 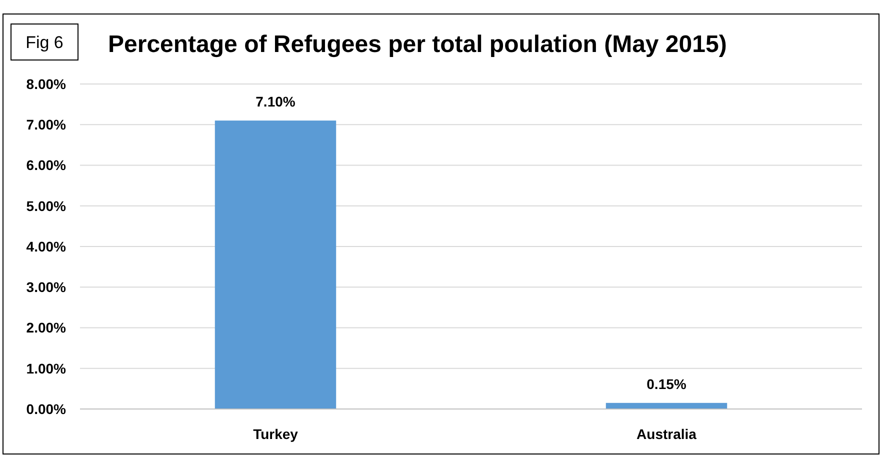 What do you see at coordinates (417, 44) in the screenshot?
I see `chart-title: Percentage of Refugees per total poulation (May 2015)` at bounding box center [417, 44].